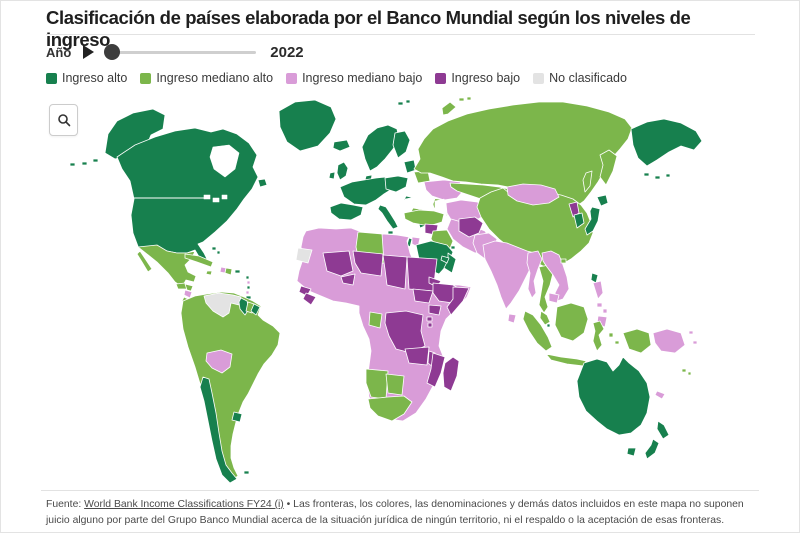 The image size is (800, 539). I want to click on country-madagascar, so click(451, 374).